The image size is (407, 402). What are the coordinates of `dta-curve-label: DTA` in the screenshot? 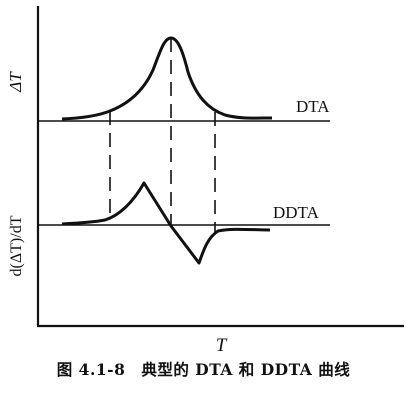 It's located at (313, 106).